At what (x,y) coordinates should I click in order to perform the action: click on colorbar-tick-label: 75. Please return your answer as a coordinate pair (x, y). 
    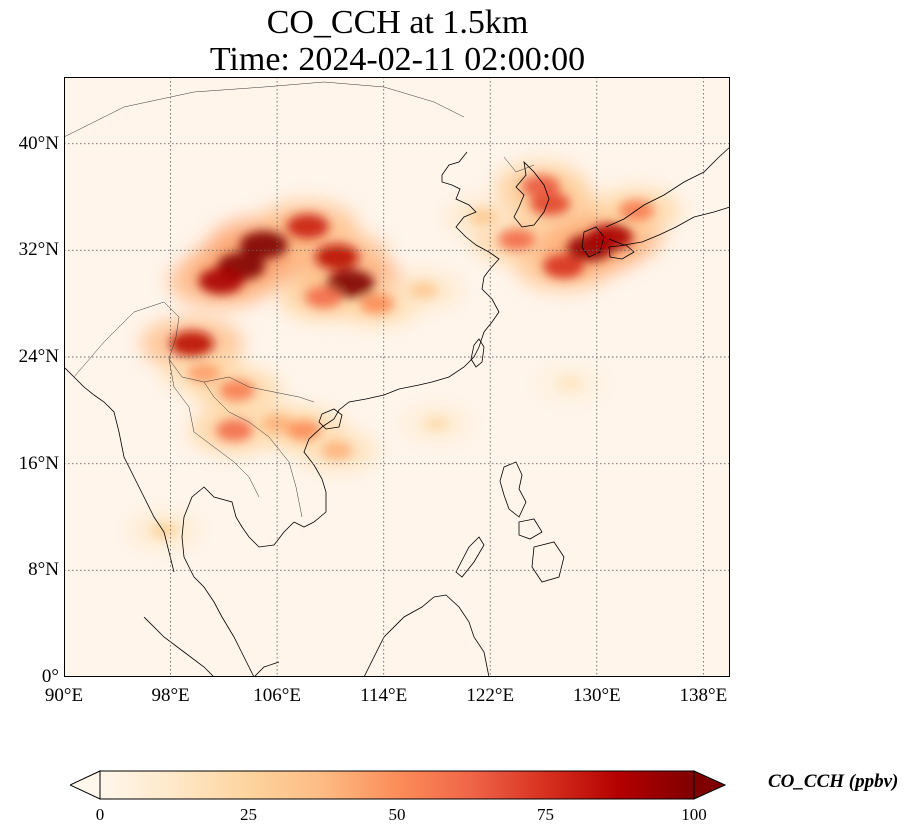
    Looking at the image, I should click on (545, 814).